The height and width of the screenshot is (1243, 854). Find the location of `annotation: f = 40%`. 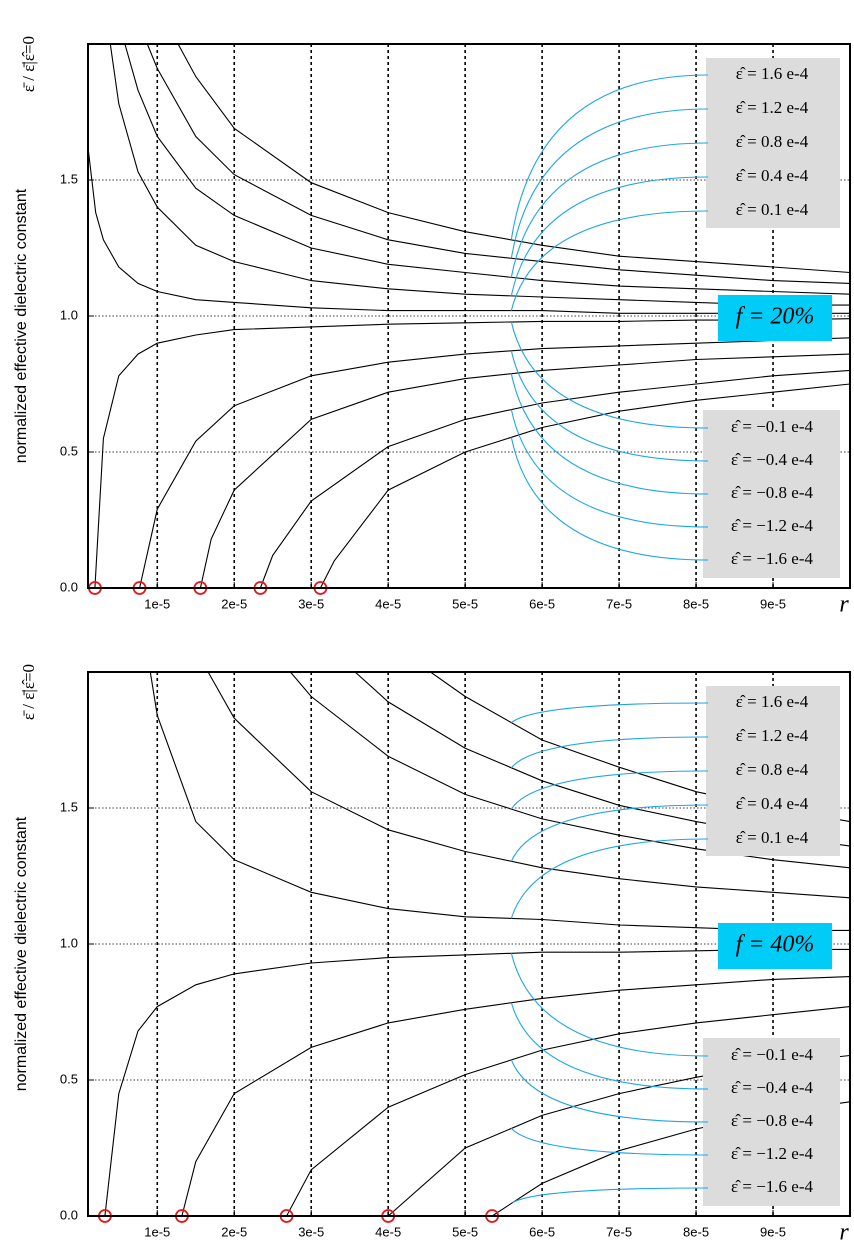

annotation: f = 40% is located at coordinates (775, 945).